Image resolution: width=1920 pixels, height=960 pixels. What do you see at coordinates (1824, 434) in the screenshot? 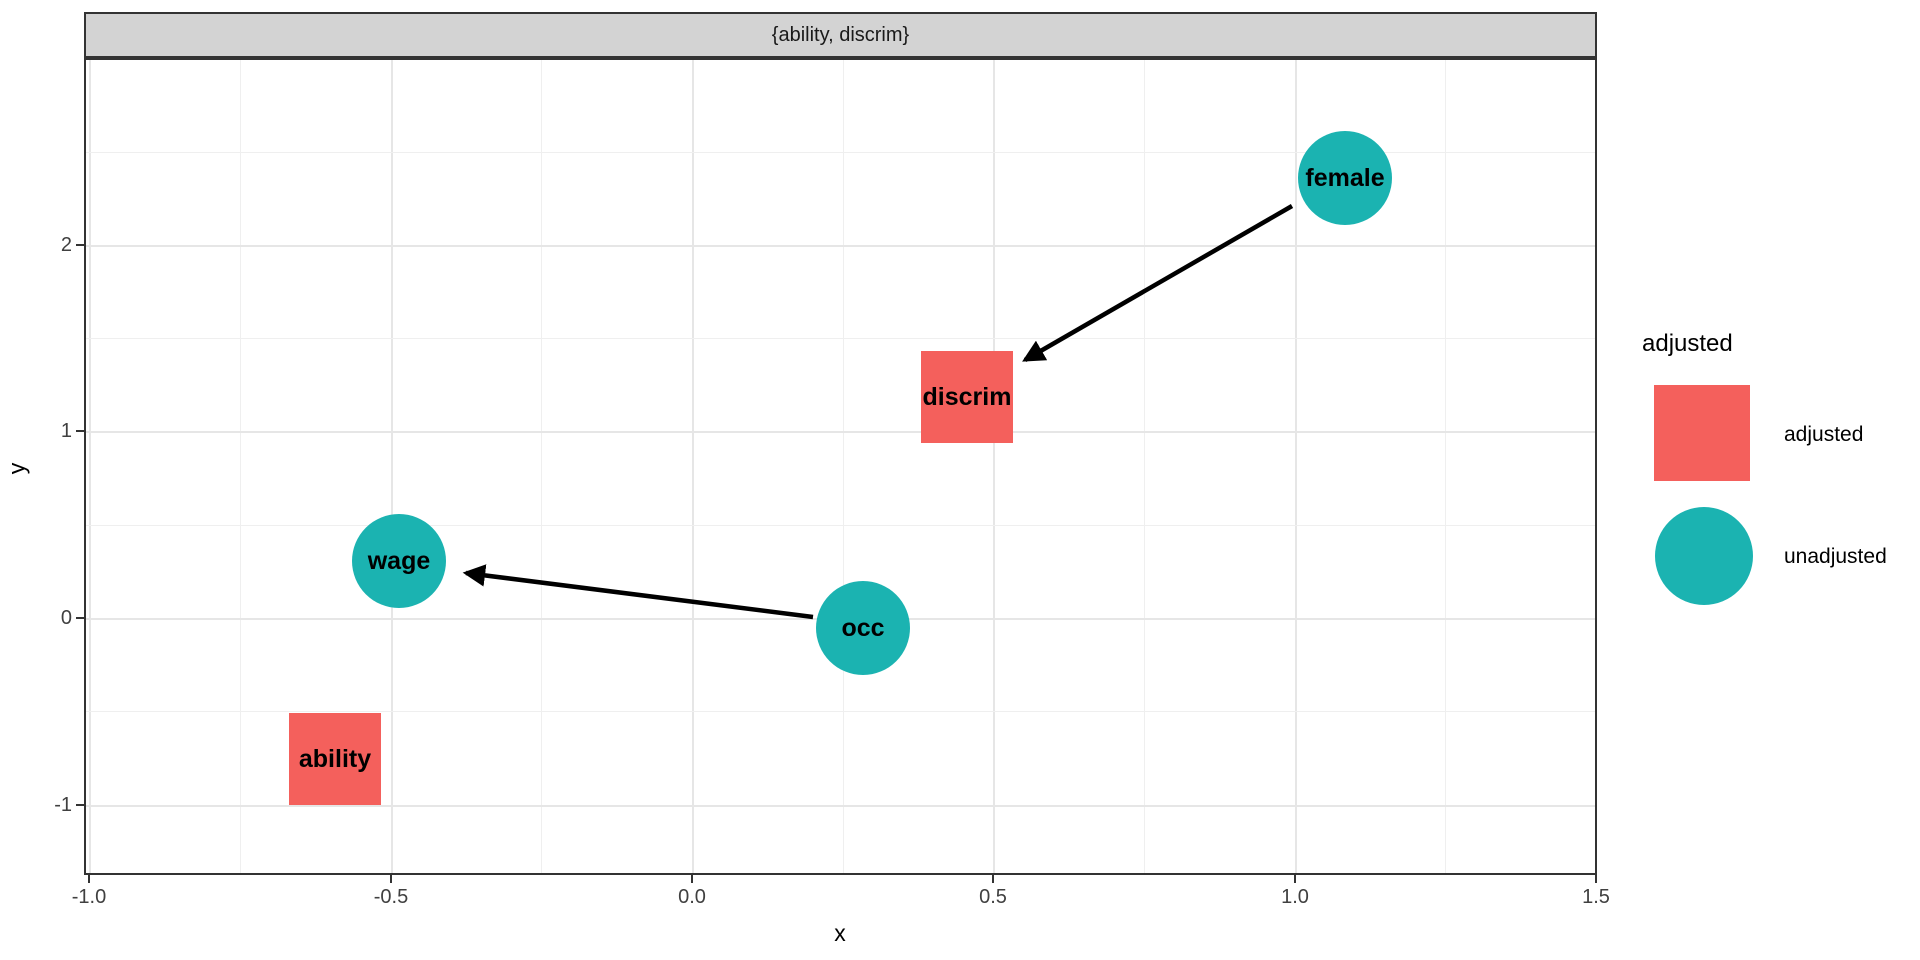
I see `legend-item-label: adjusted` at bounding box center [1824, 434].